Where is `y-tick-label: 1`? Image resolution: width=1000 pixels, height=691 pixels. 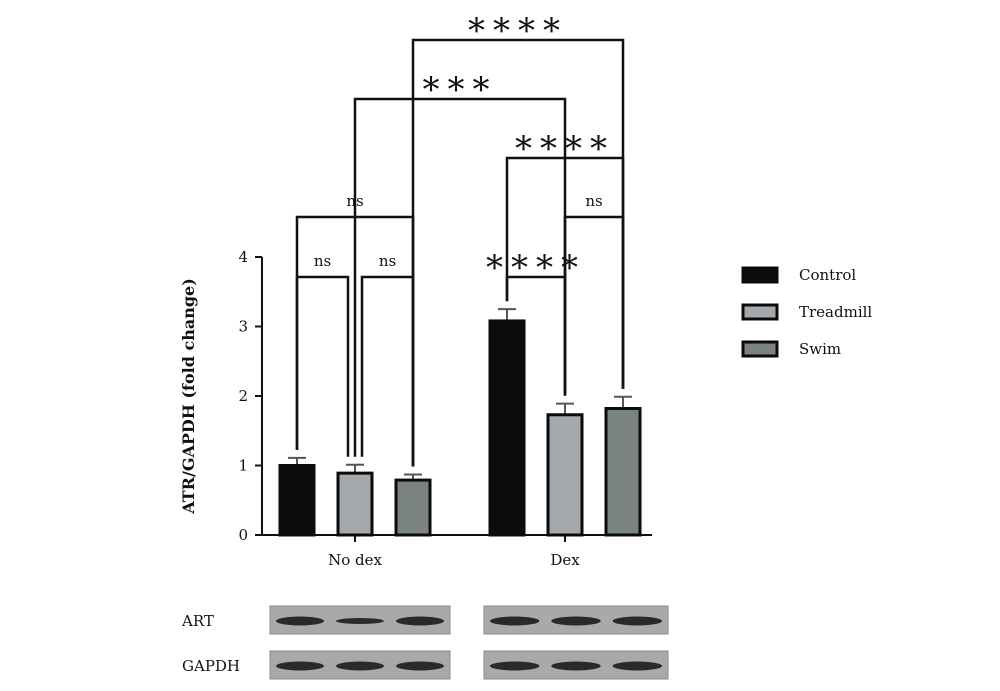 y-tick-label: 1 is located at coordinates (243, 466).